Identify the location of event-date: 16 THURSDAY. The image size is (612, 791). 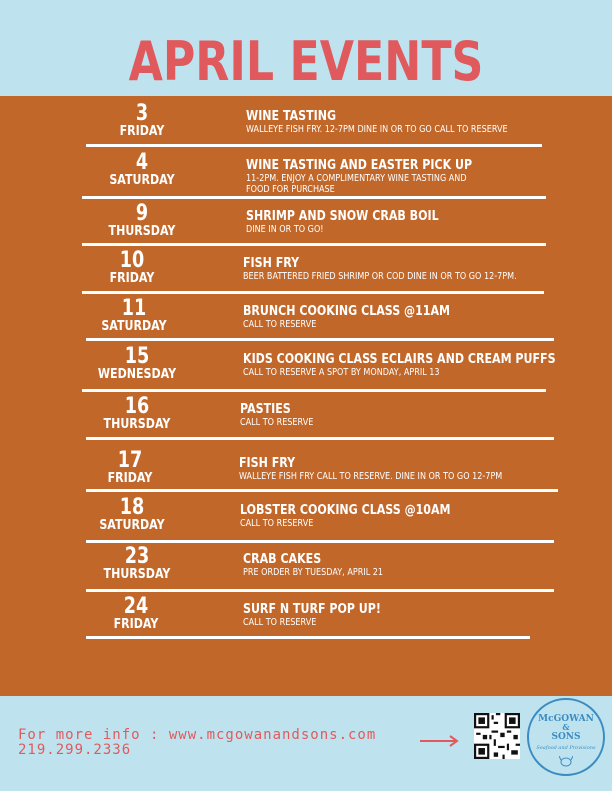
(137, 413).